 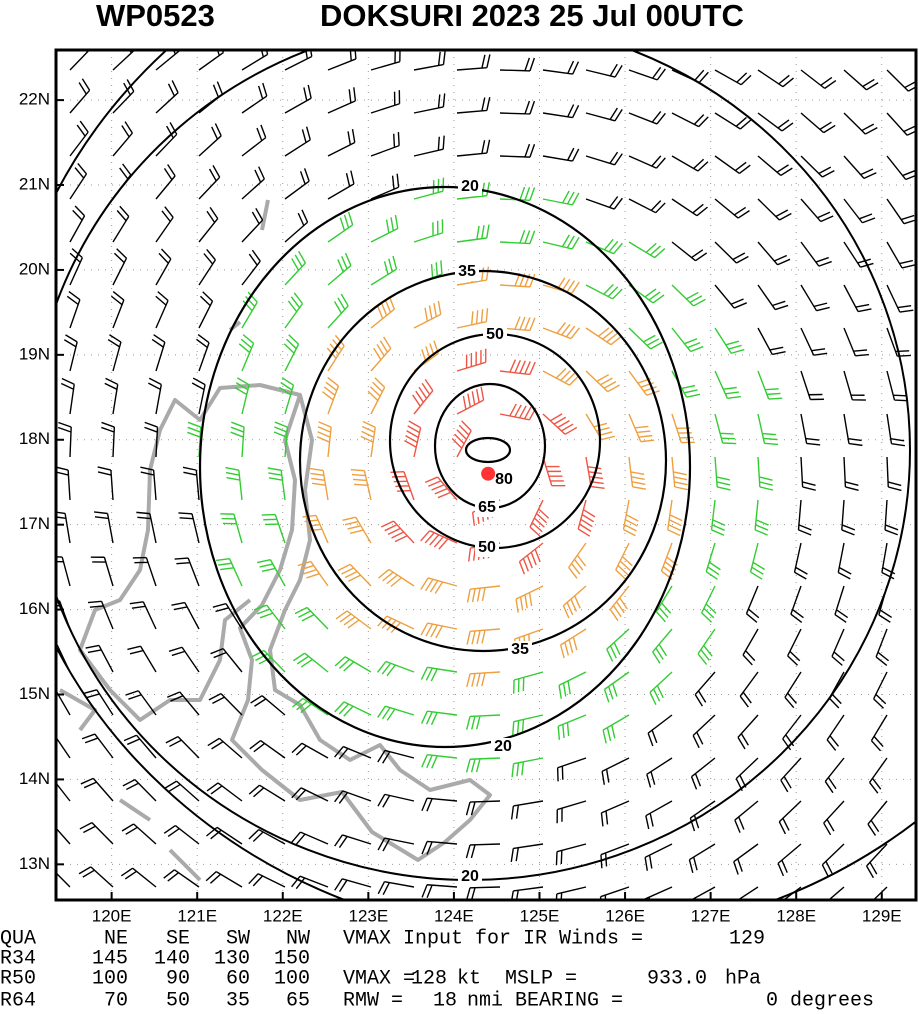 I want to click on contour-label: 35, so click(x=520, y=649).